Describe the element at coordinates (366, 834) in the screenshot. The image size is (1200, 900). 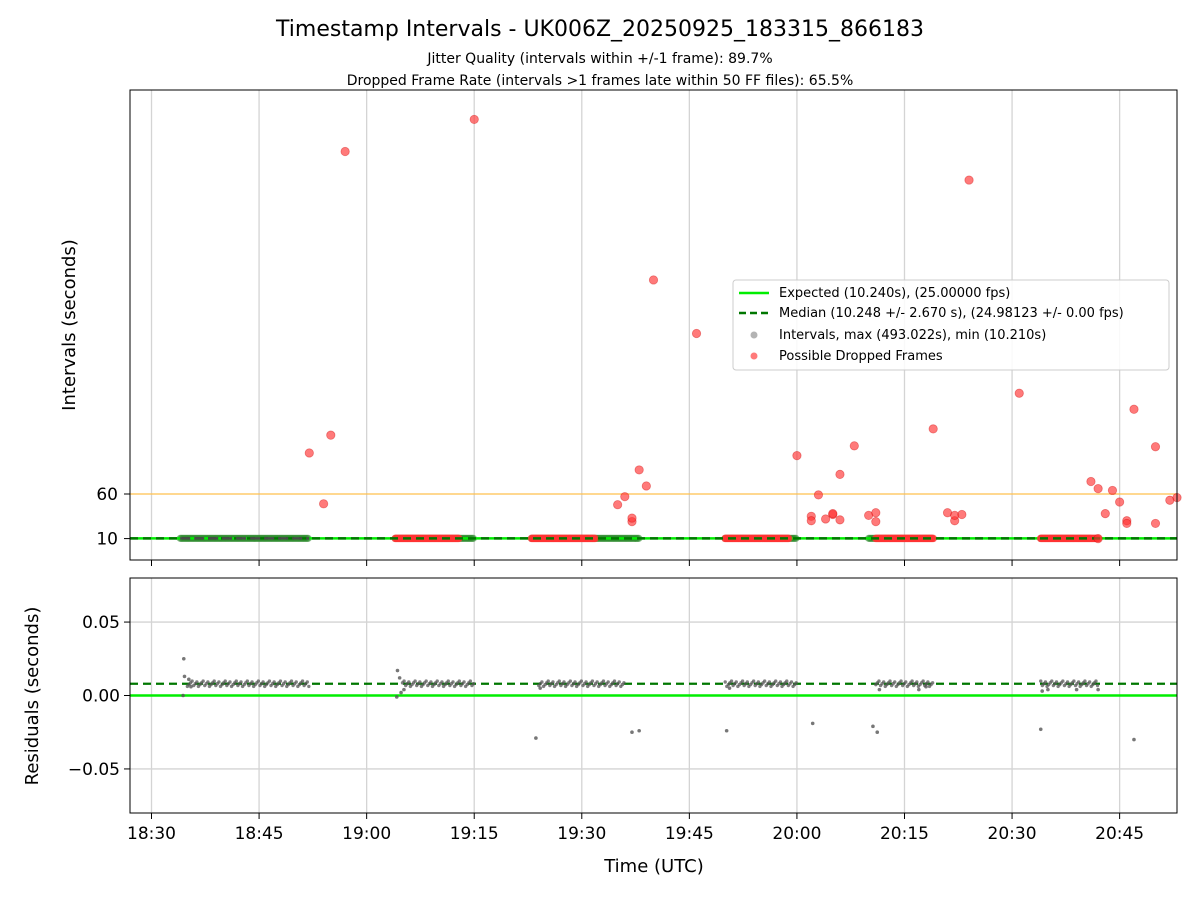
I see `x-tick-label-2: 19:00` at that location.